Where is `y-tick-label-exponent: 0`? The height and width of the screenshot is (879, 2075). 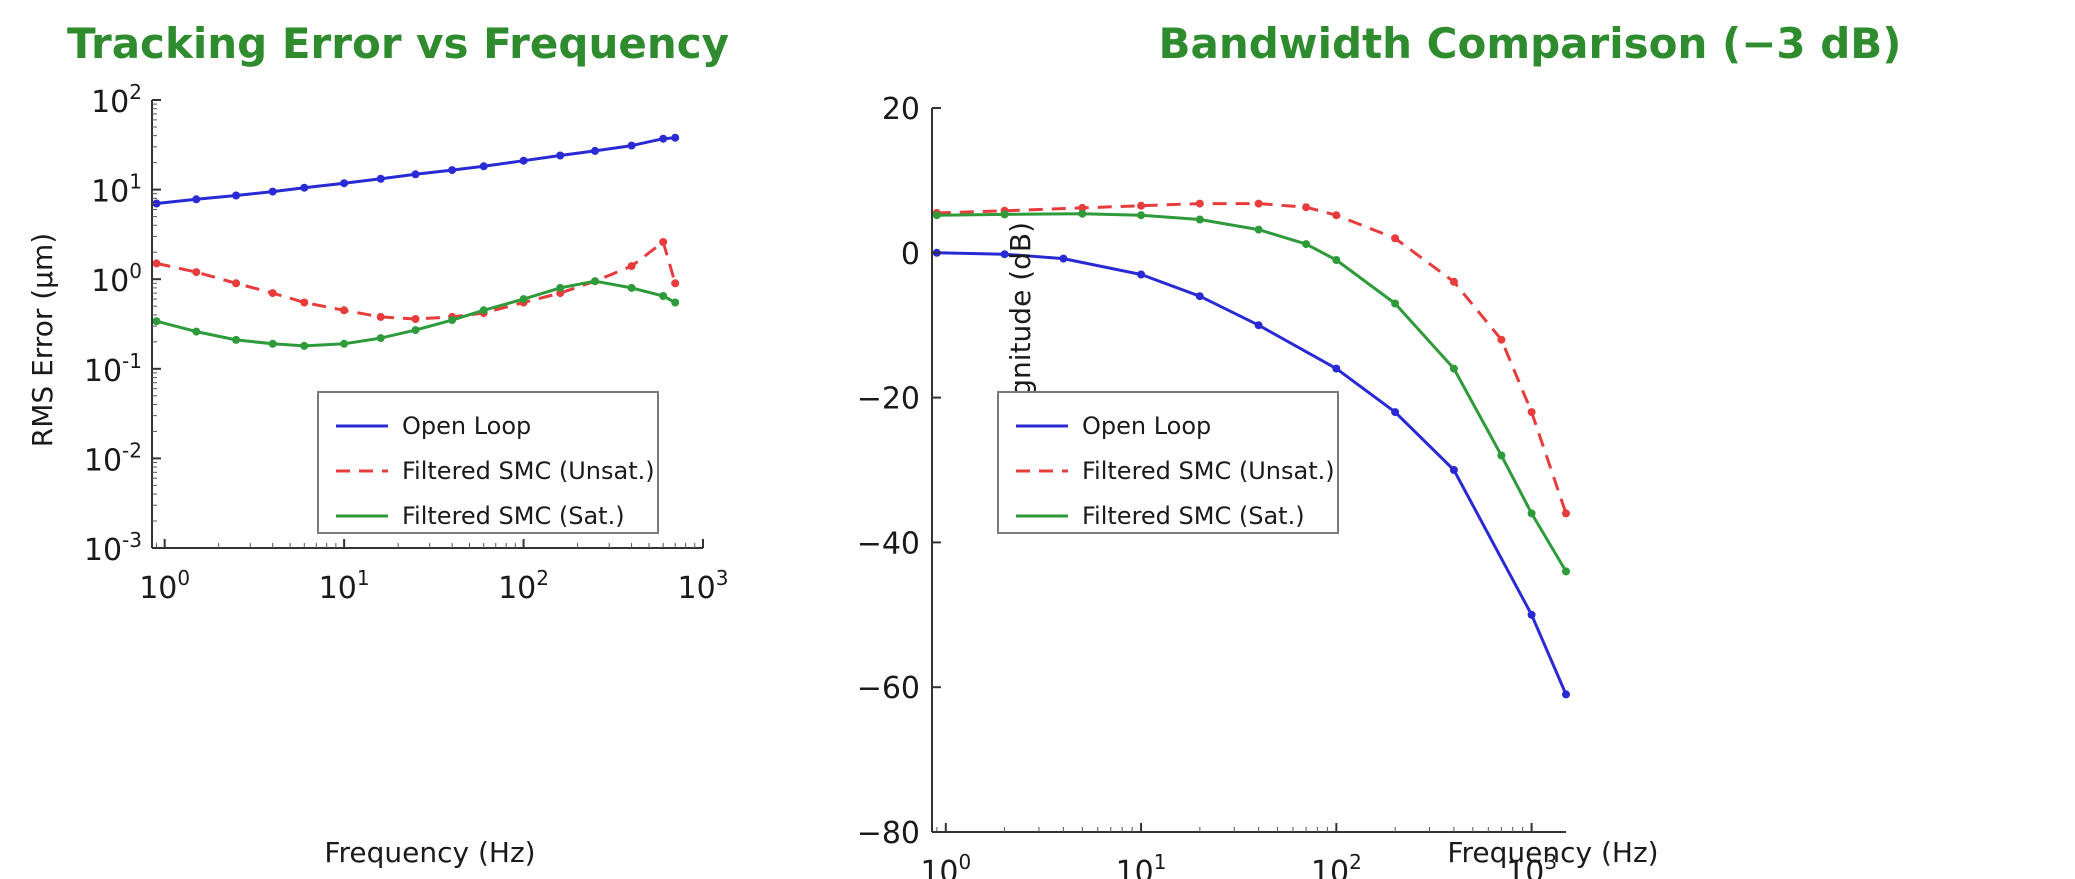
y-tick-label-exponent: 0 is located at coordinates (135, 271).